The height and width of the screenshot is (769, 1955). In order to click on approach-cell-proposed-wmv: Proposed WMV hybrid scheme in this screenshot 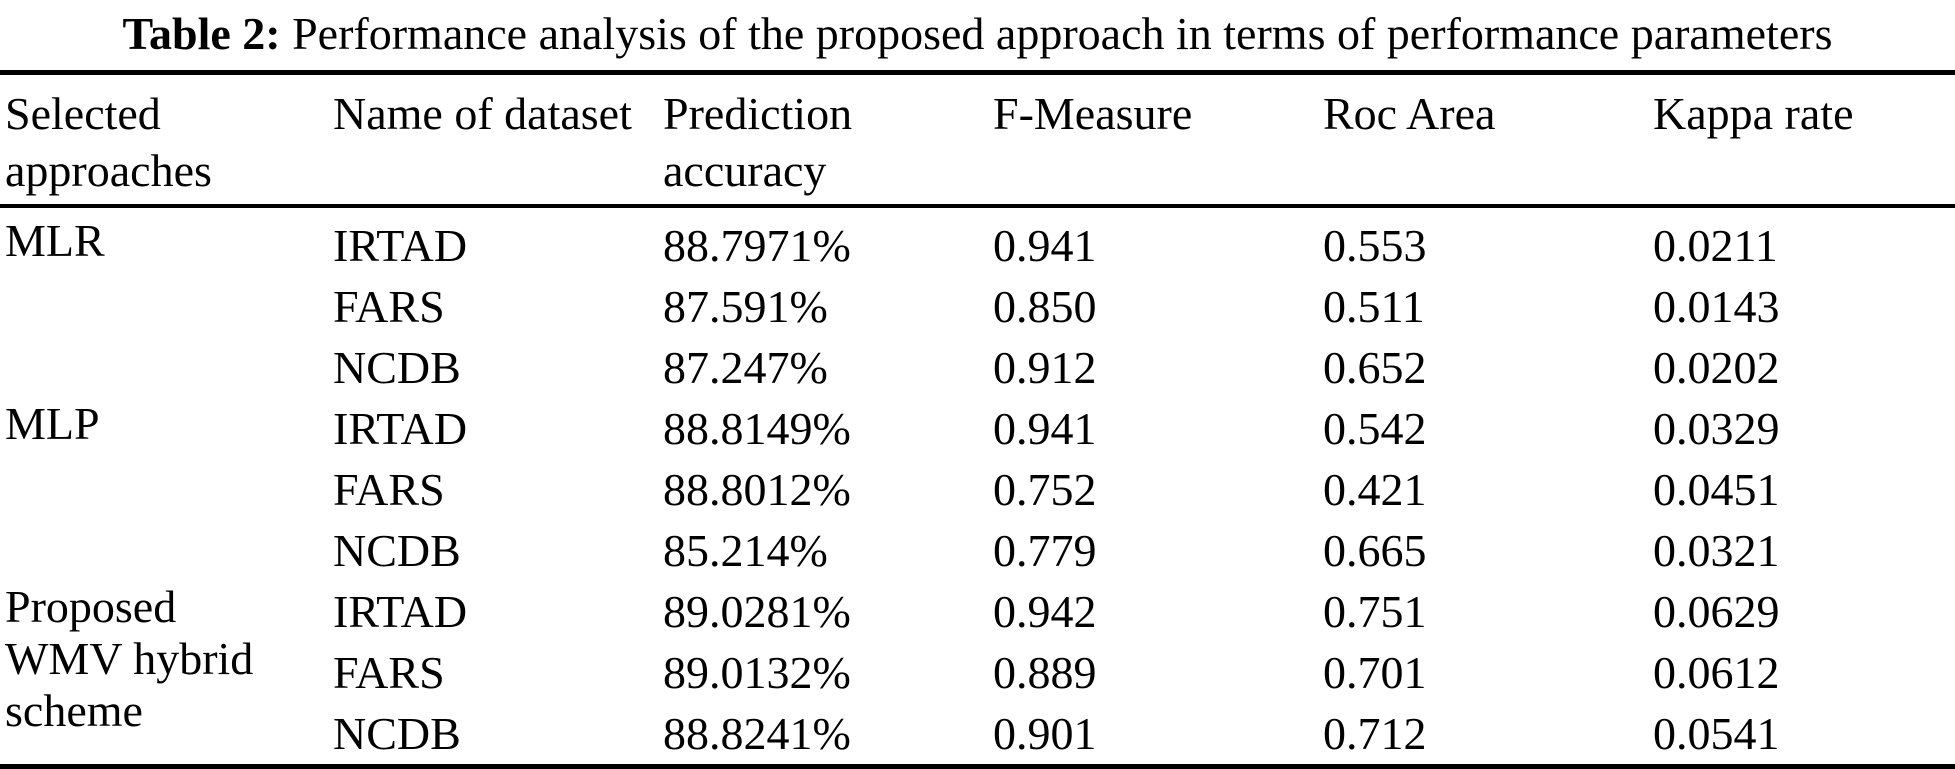, I will do `click(164, 674)`.